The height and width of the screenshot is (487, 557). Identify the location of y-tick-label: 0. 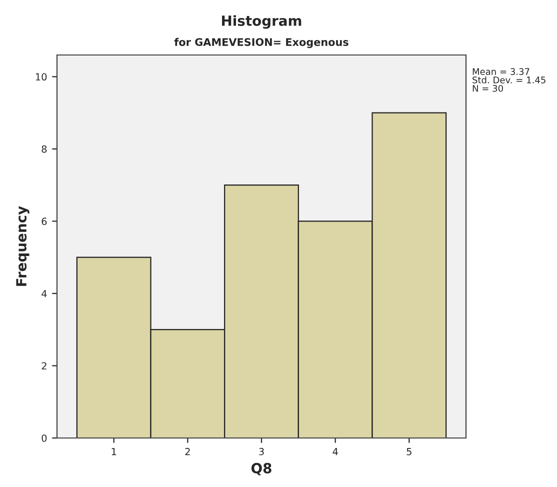
(44, 438).